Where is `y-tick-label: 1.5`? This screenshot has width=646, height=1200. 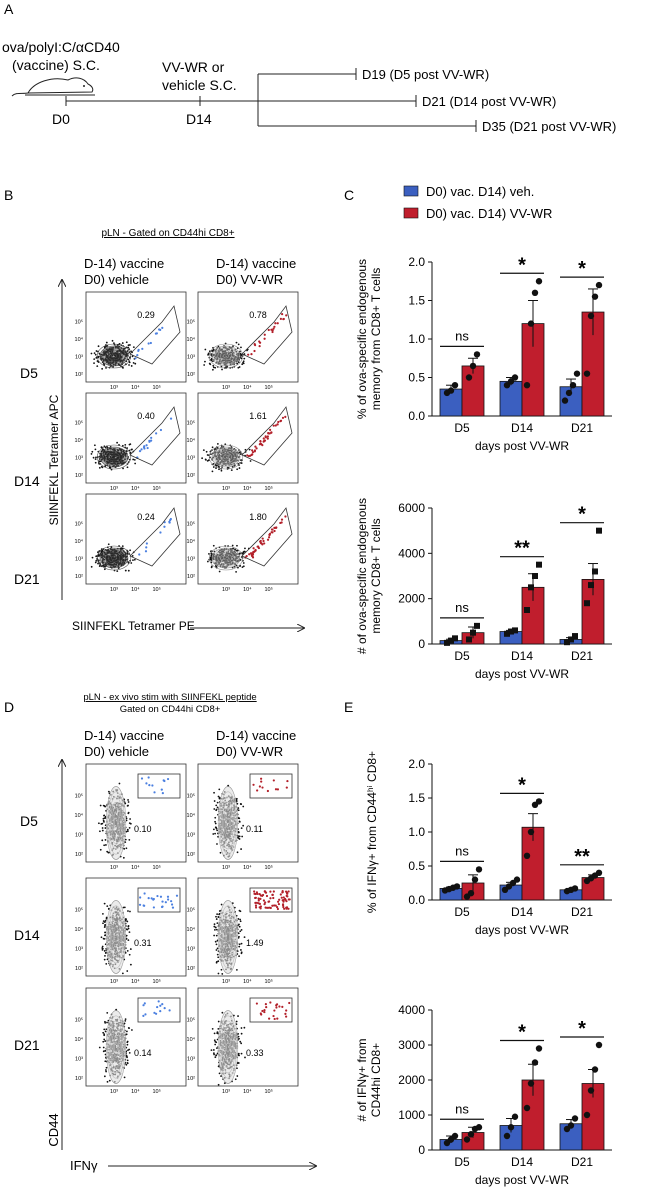 y-tick-label: 1.5 is located at coordinates (416, 301).